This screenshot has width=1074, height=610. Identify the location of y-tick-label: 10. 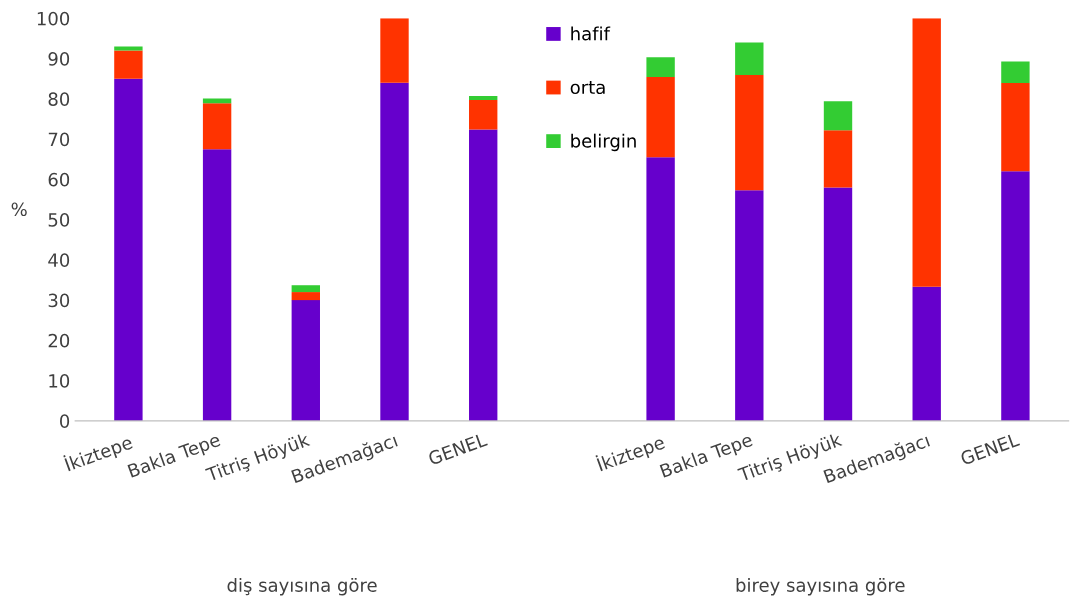
(59, 381).